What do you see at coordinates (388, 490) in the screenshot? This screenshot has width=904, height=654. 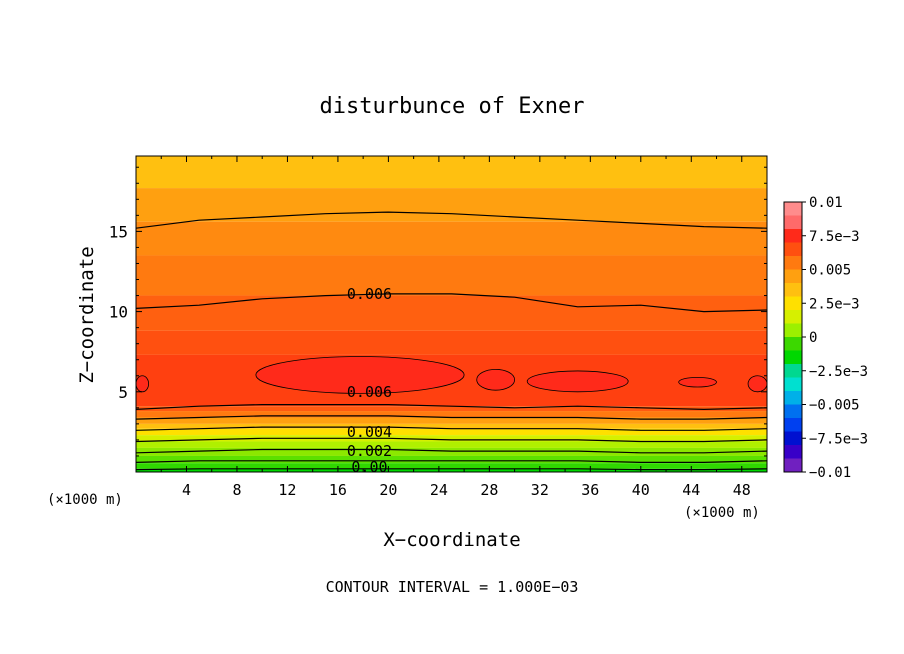 I see `x-tick-label: 20` at bounding box center [388, 490].